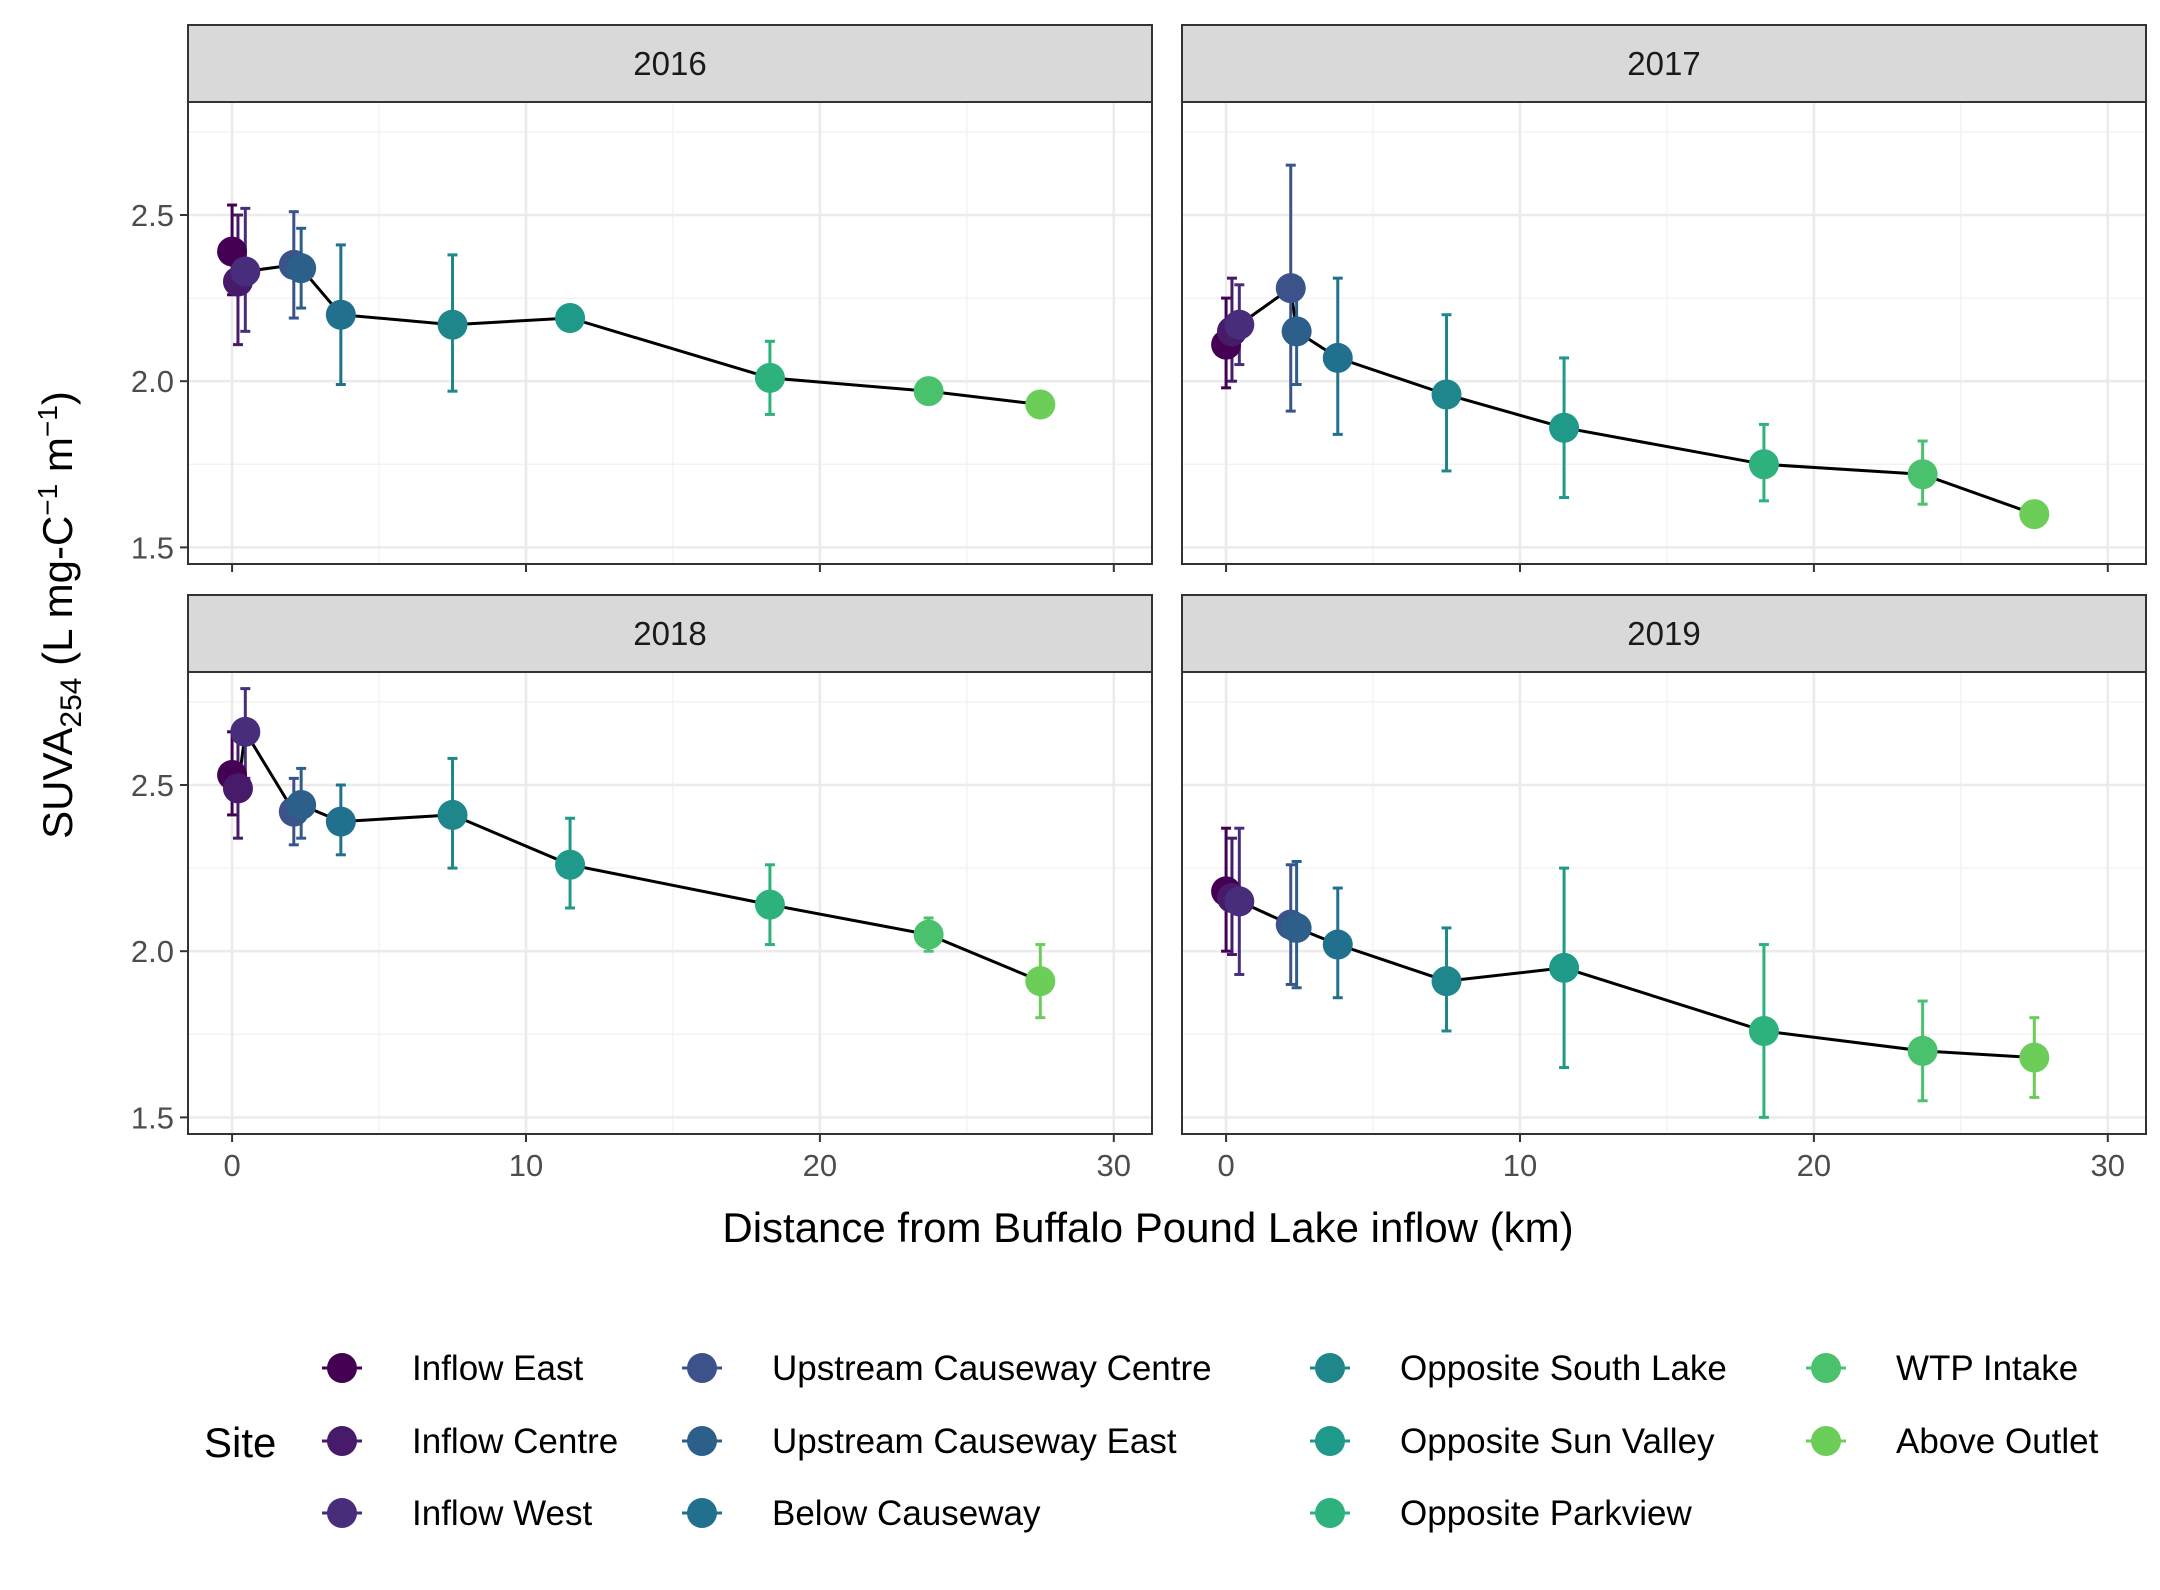 Image resolution: width=2160 pixels, height=1590 pixels. Describe the element at coordinates (47, 500) in the screenshot. I see `y-axis-title-superscript-a: −1` at that location.